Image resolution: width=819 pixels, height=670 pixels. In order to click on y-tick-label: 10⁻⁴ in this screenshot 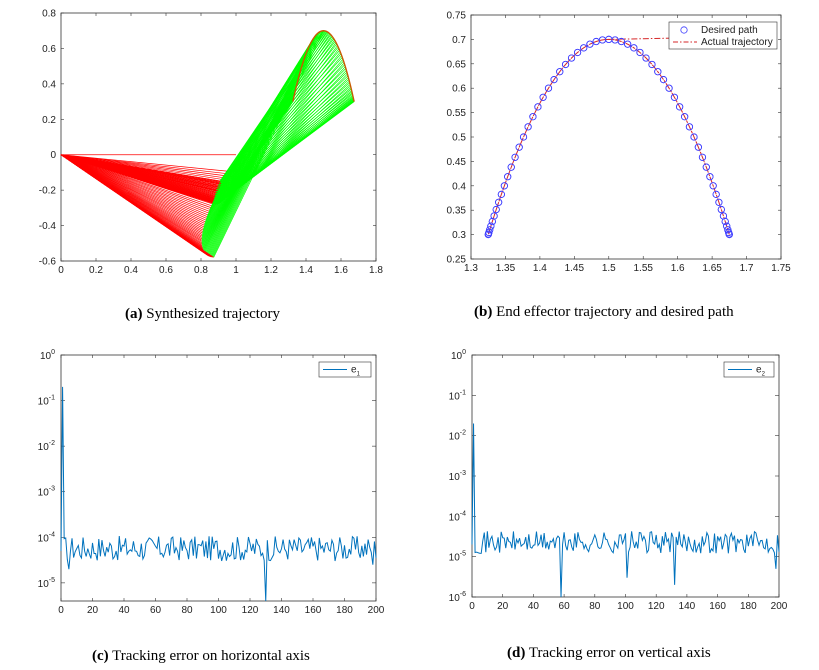, I will do `click(46, 537)`.